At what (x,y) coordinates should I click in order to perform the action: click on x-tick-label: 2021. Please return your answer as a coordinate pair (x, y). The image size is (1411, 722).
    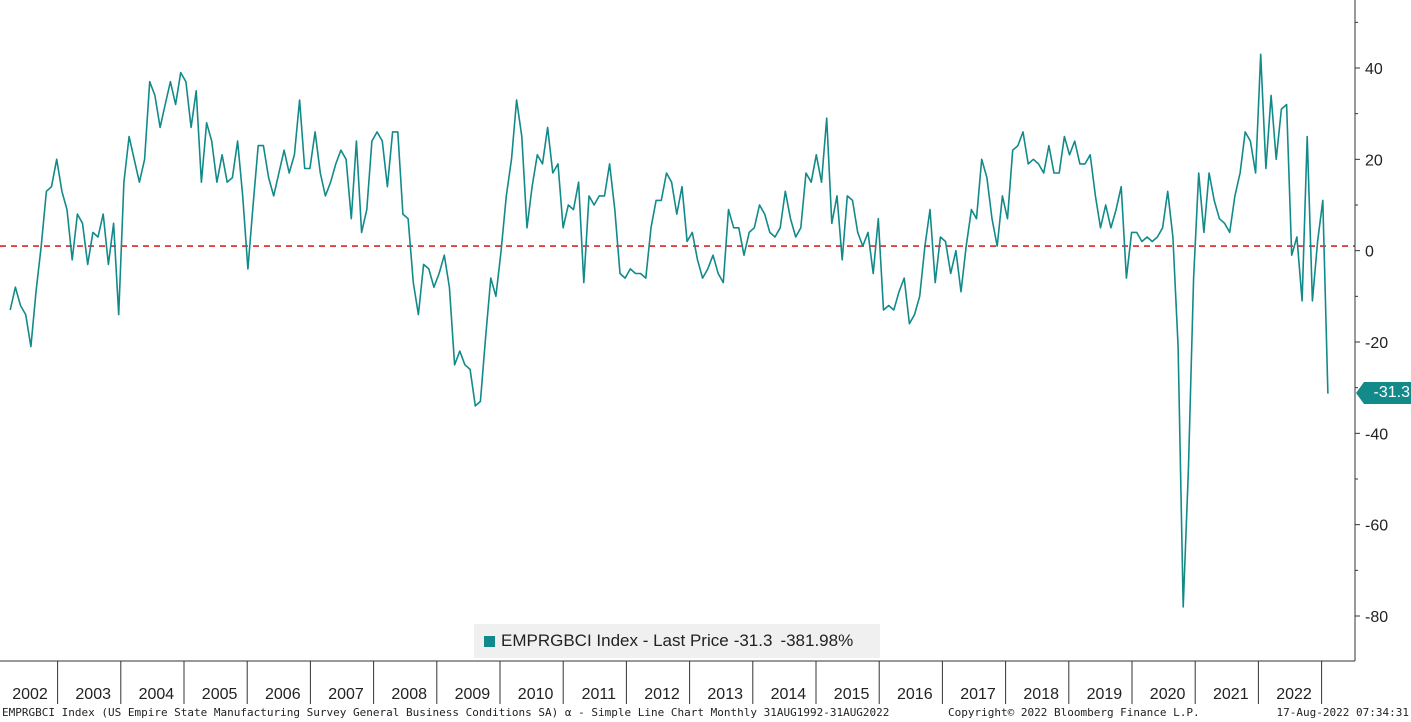
    Looking at the image, I should click on (1231, 694).